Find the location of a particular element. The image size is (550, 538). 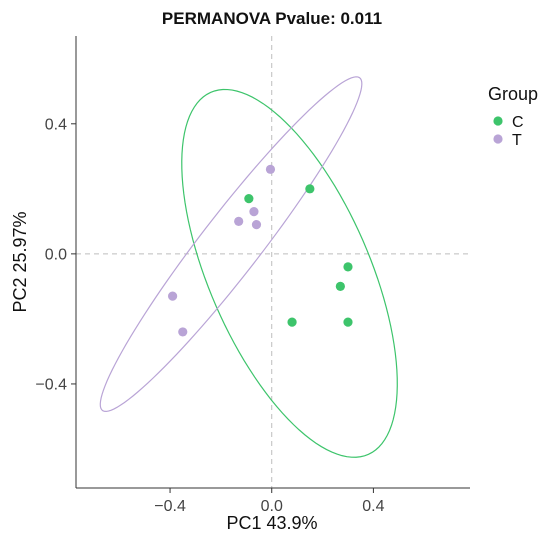

legend-key-c is located at coordinates (498, 121).